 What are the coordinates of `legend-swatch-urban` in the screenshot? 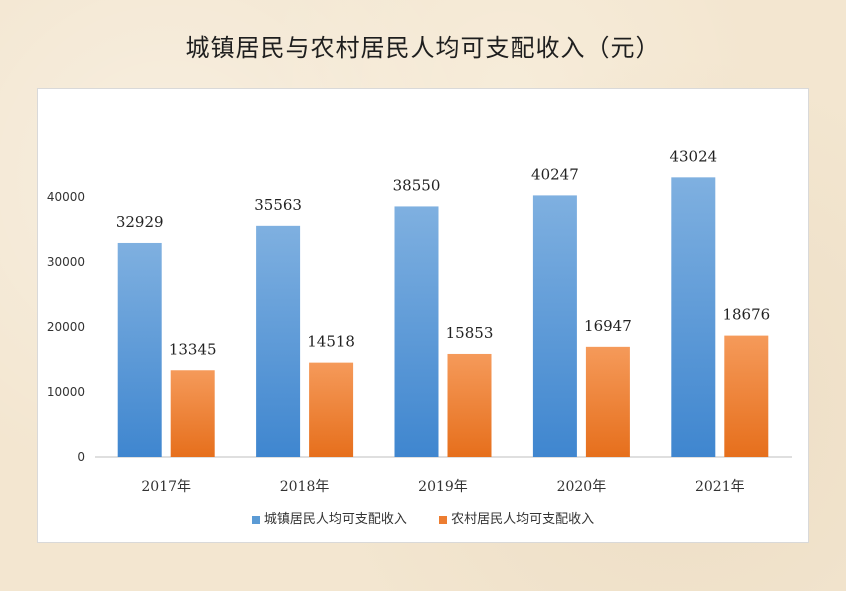 It's located at (255, 519).